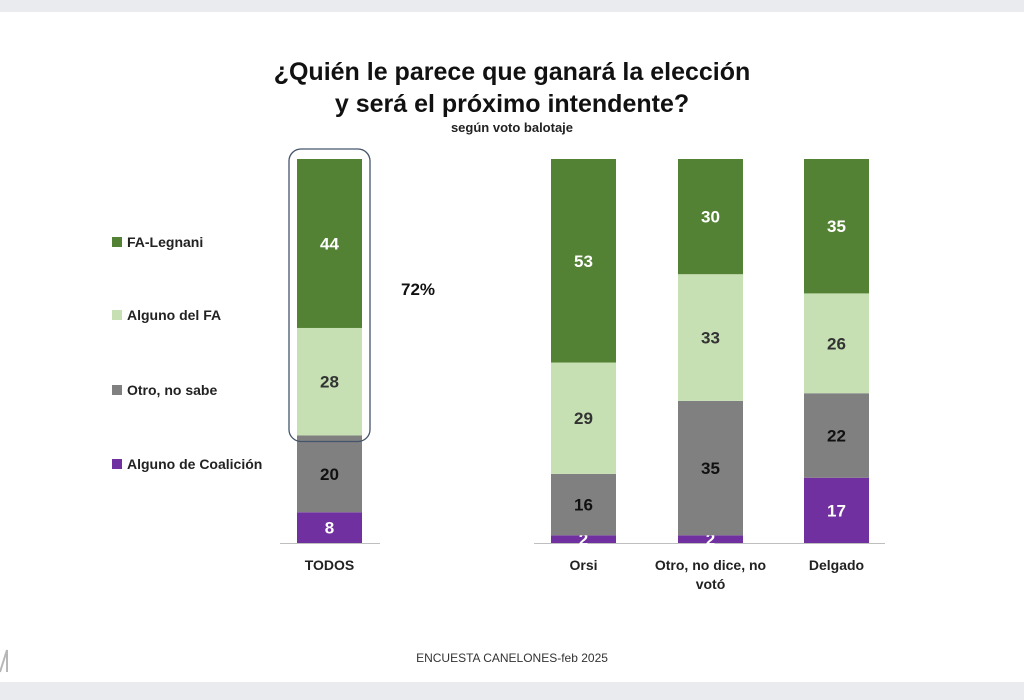 The height and width of the screenshot is (700, 1024). I want to click on bar-orsi-fa-legnani, so click(583, 261).